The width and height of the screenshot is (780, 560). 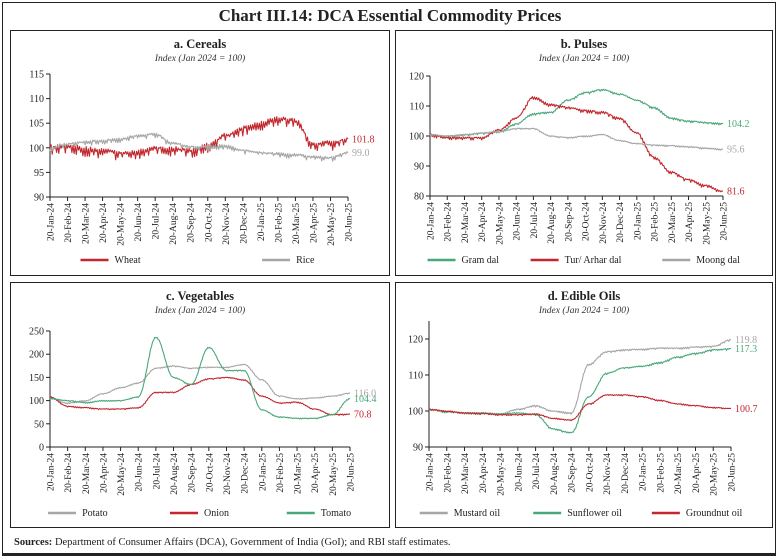 What do you see at coordinates (36, 75) in the screenshot?
I see `y-tick-label: 115` at bounding box center [36, 75].